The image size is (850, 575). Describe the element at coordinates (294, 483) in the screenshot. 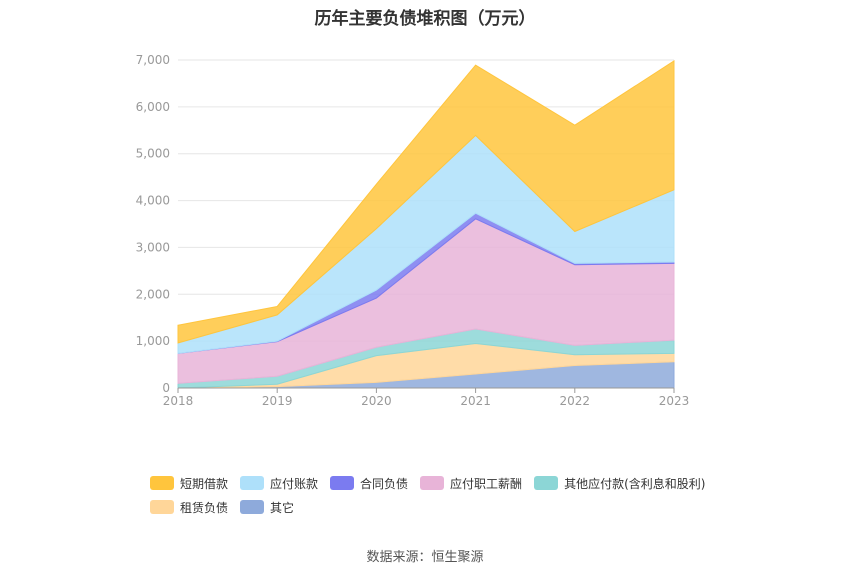

I see `legend-label: 应付账款` at that location.